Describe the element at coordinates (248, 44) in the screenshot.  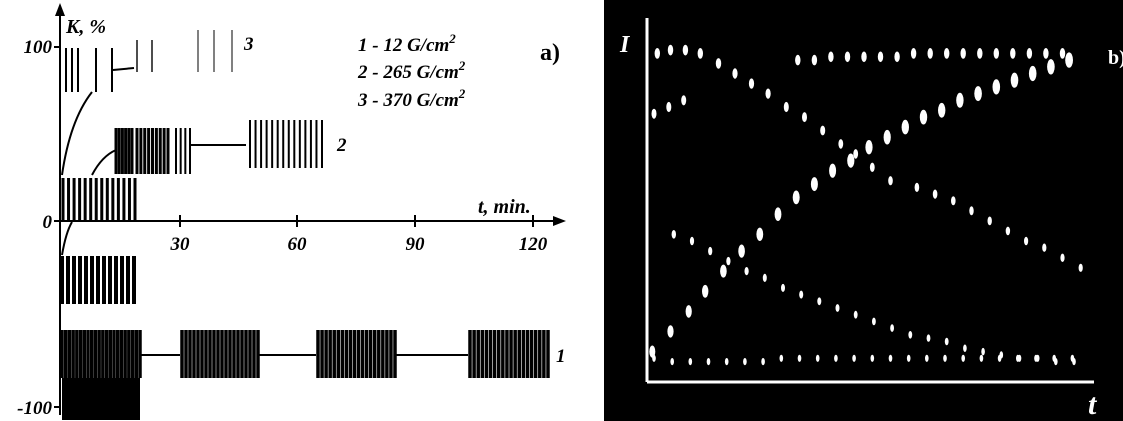
I see `curve-label-3: 3` at that location.